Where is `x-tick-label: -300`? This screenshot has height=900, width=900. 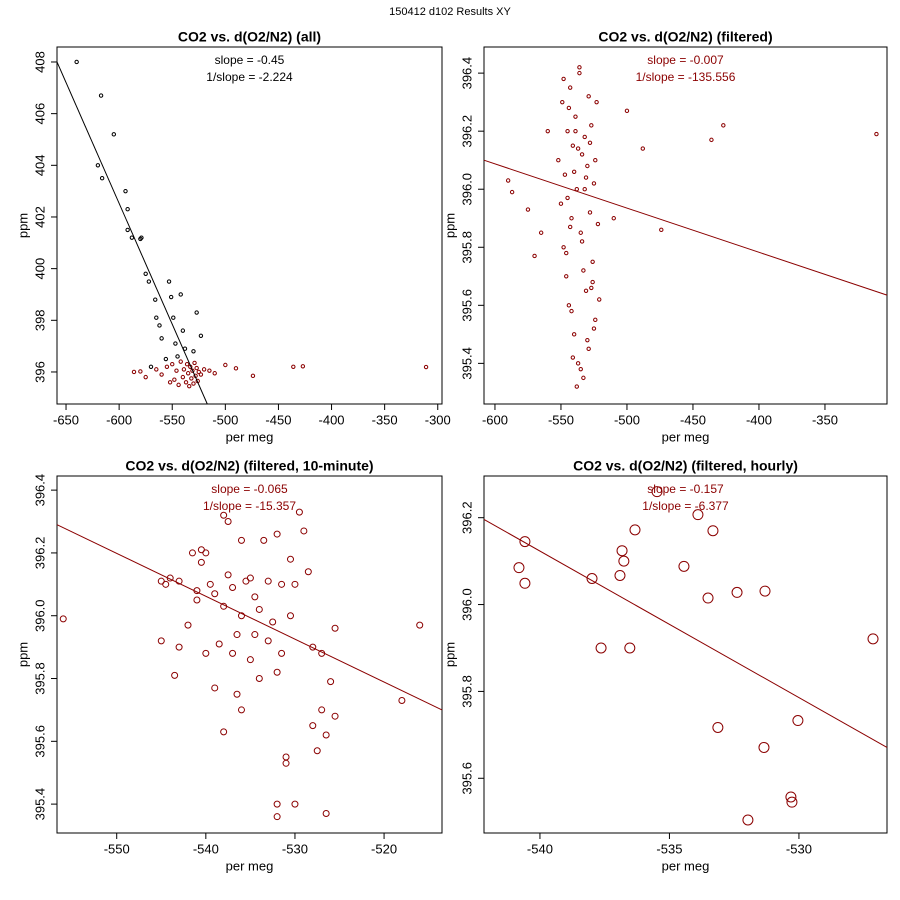
x-tick-label: -300 is located at coordinates (438, 419).